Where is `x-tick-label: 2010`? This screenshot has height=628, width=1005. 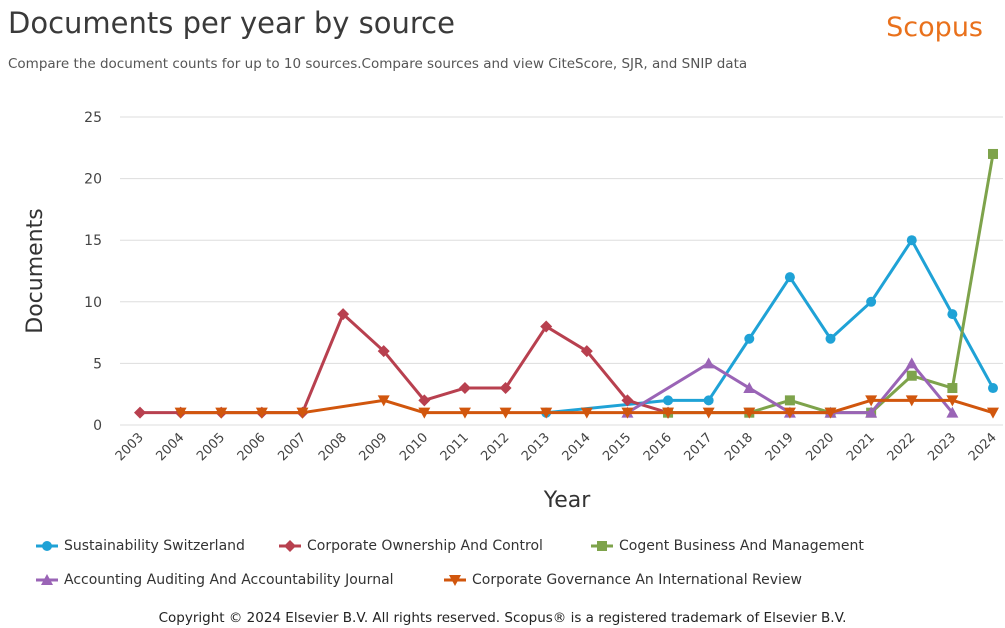
x-tick-label: 2010 is located at coordinates (414, 447).